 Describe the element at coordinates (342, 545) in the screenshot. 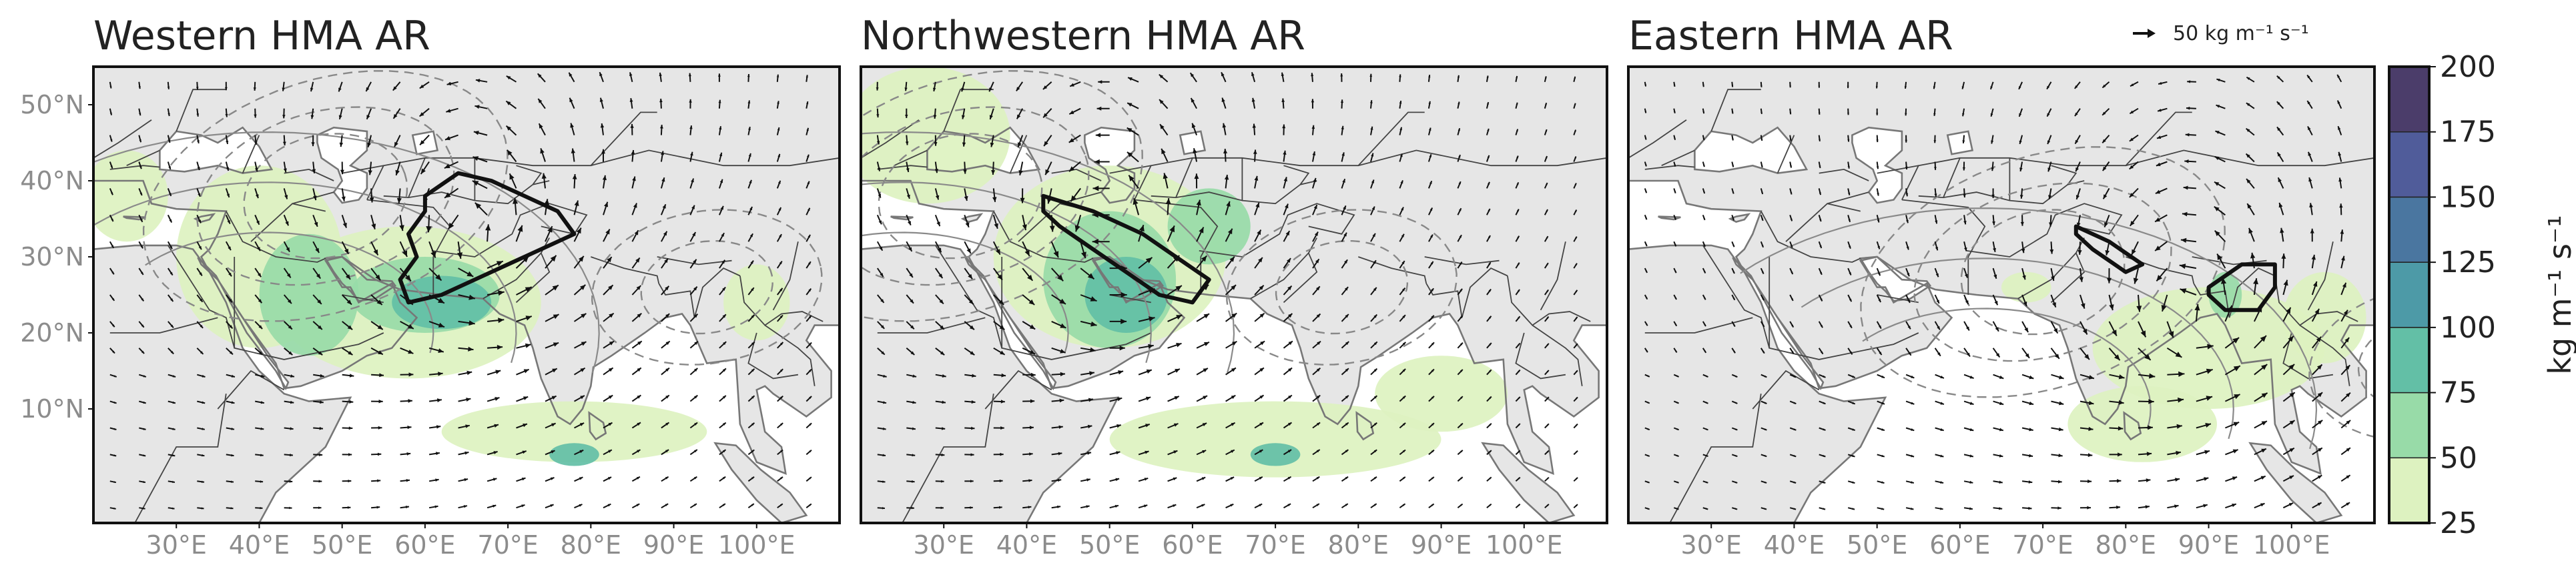

I see `lon-tick-label: 50°E` at that location.